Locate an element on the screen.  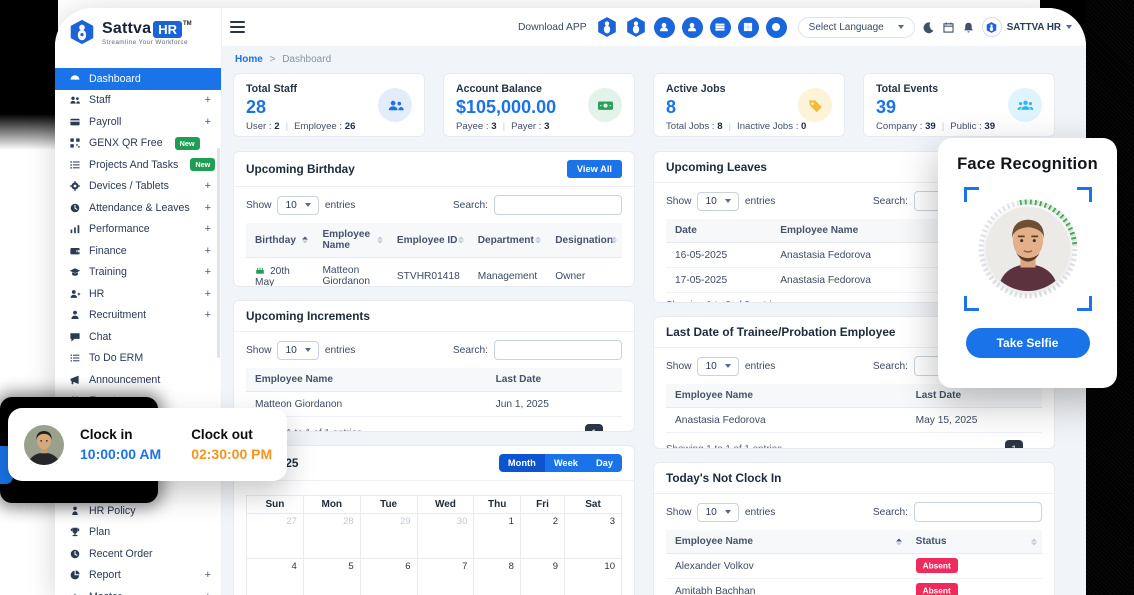
frame-corner-icon is located at coordinates (971, 303).